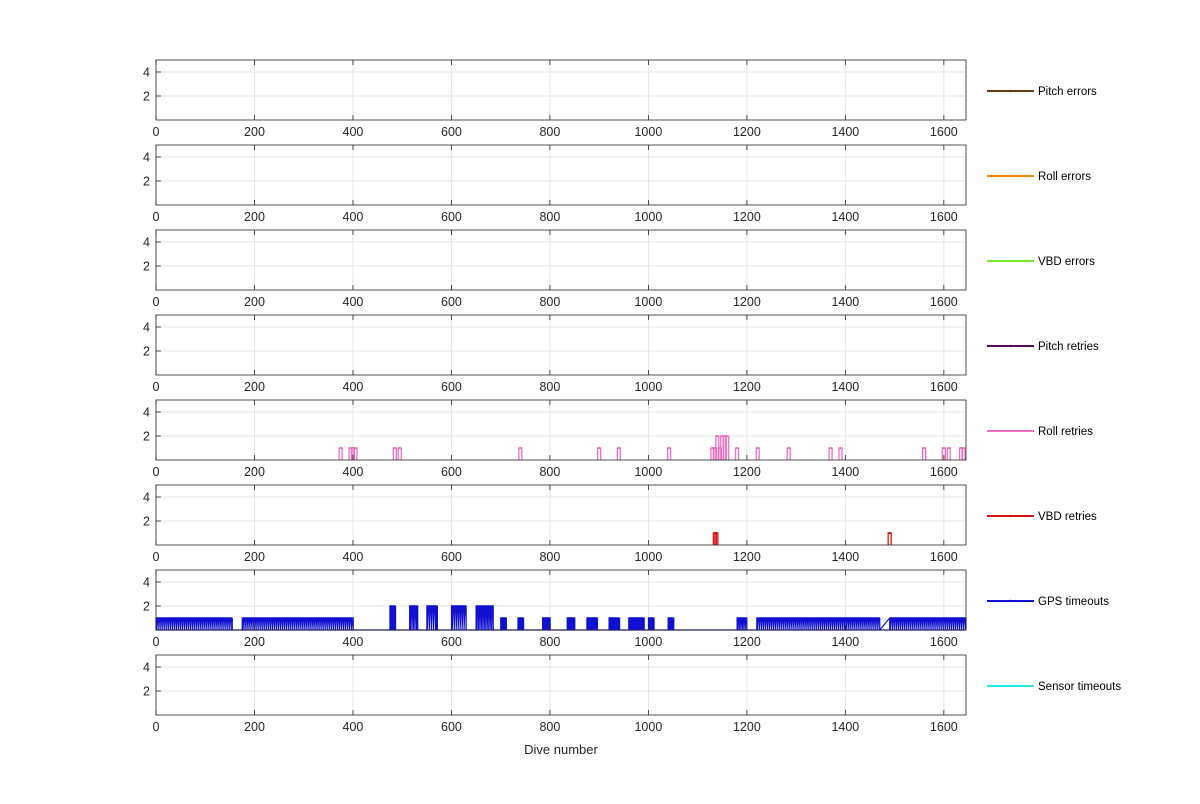 The image size is (1200, 804). I want to click on legend: Roll retries, so click(1040, 432).